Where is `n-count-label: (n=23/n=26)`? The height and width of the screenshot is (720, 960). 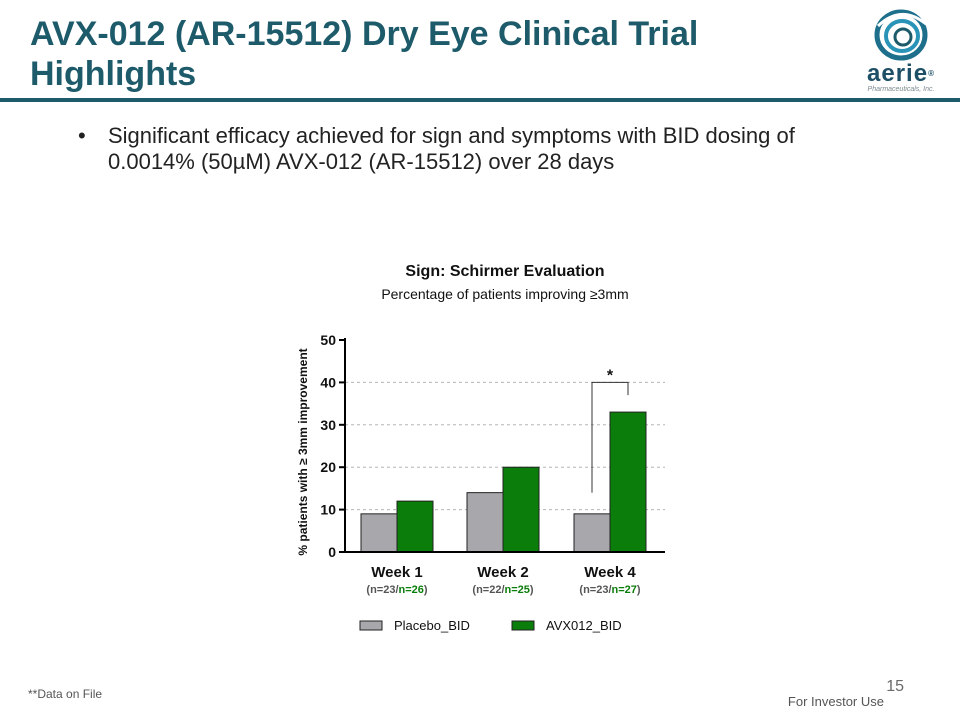 n-count-label: (n=23/n=26) is located at coordinates (397, 590).